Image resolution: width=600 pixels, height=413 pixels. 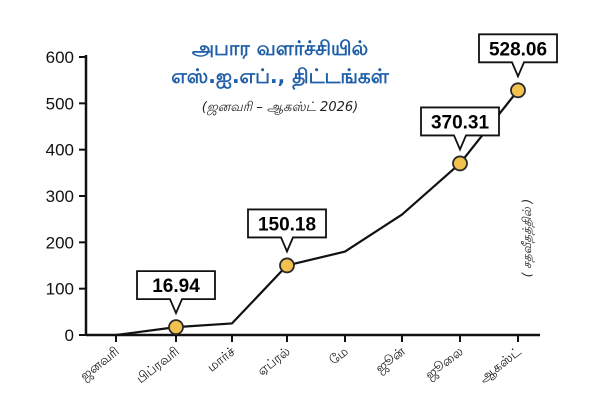 I want to click on x-tick-label: ஏப்ரல், so click(x=274, y=361).